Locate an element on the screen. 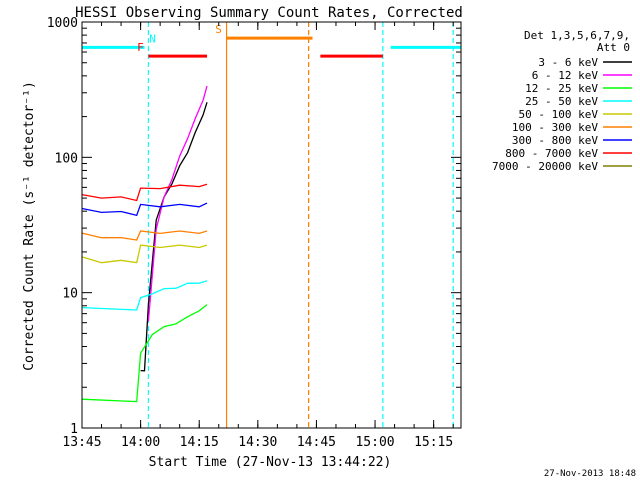  y-axis-label: Corrected Count Rate (s⁻¹ detector⁻¹) is located at coordinates (29, 226).